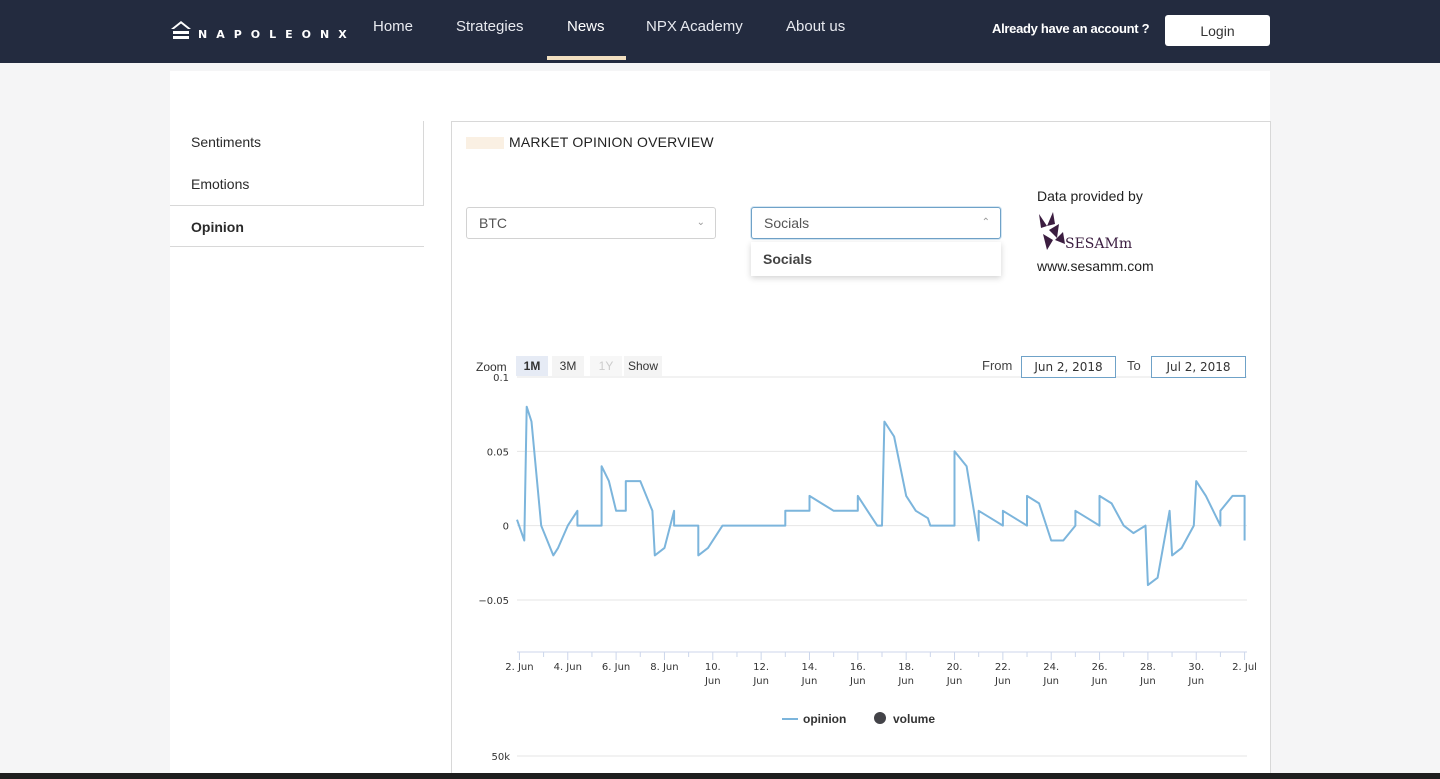  I want to click on x-tick-label: 20. Jun, so click(954, 674).